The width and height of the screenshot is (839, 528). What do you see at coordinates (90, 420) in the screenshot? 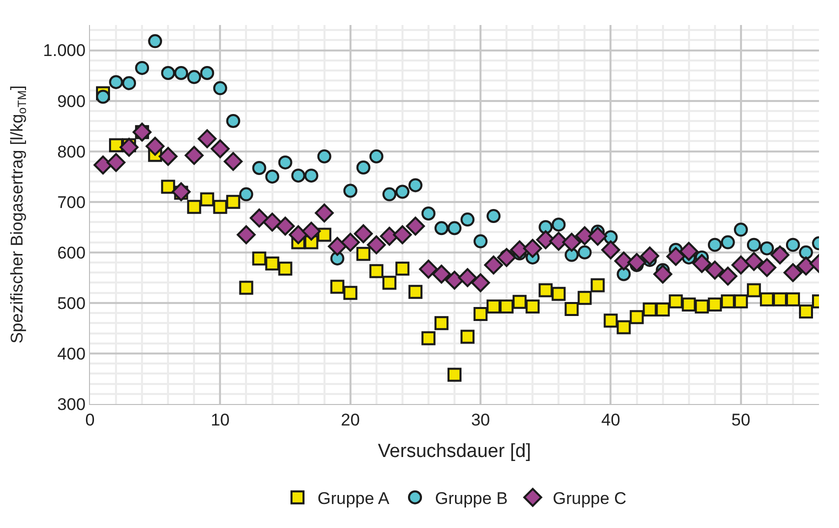
I see `x-tick-label: 0` at bounding box center [90, 420].